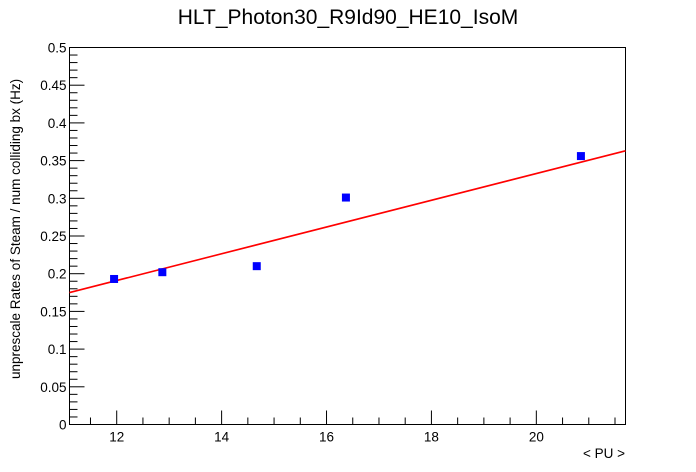 The width and height of the screenshot is (696, 472). I want to click on x-tick-label: 16, so click(326, 437).